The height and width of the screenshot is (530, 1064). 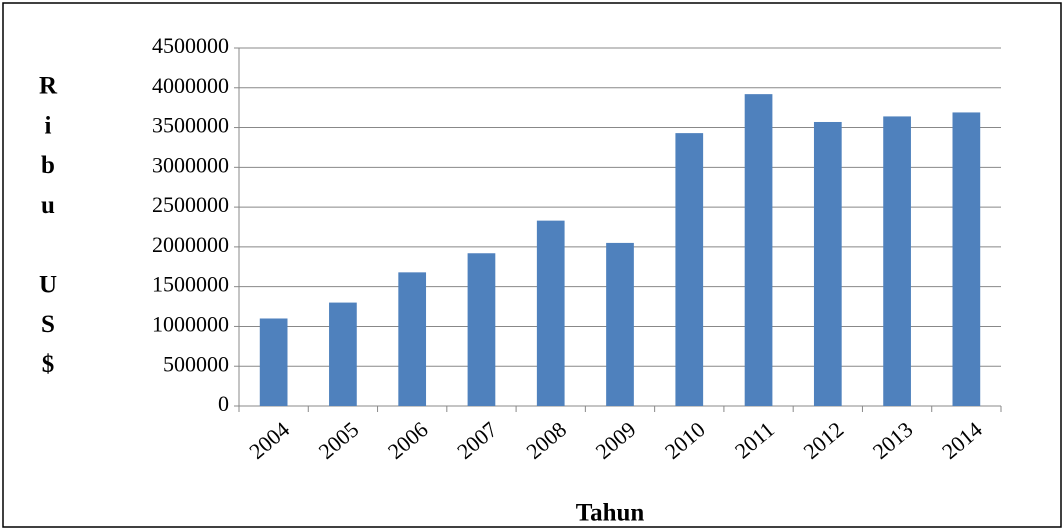 What do you see at coordinates (223, 403) in the screenshot?
I see `y-tick-label: 0` at bounding box center [223, 403].